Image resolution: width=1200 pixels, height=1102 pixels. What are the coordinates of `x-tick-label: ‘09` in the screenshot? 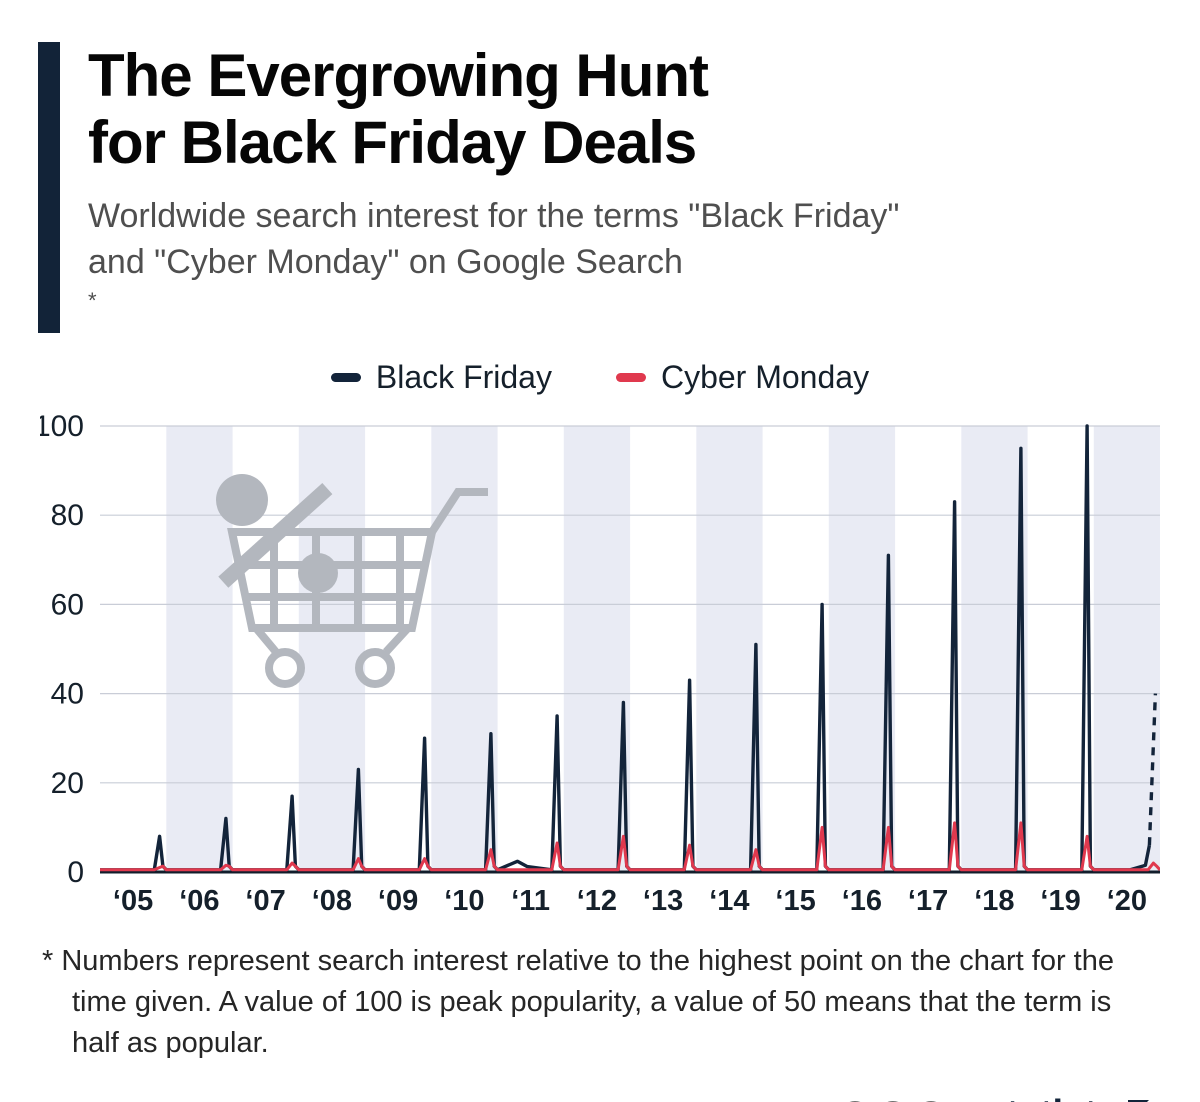 It's located at (398, 901).